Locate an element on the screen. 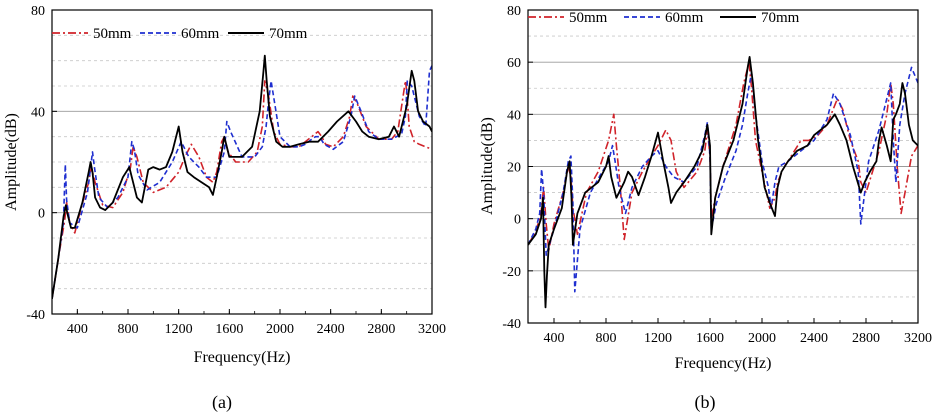 Image resolution: width=934 pixels, height=415 pixels. y-tick-label: -20 is located at coordinates (511, 272).